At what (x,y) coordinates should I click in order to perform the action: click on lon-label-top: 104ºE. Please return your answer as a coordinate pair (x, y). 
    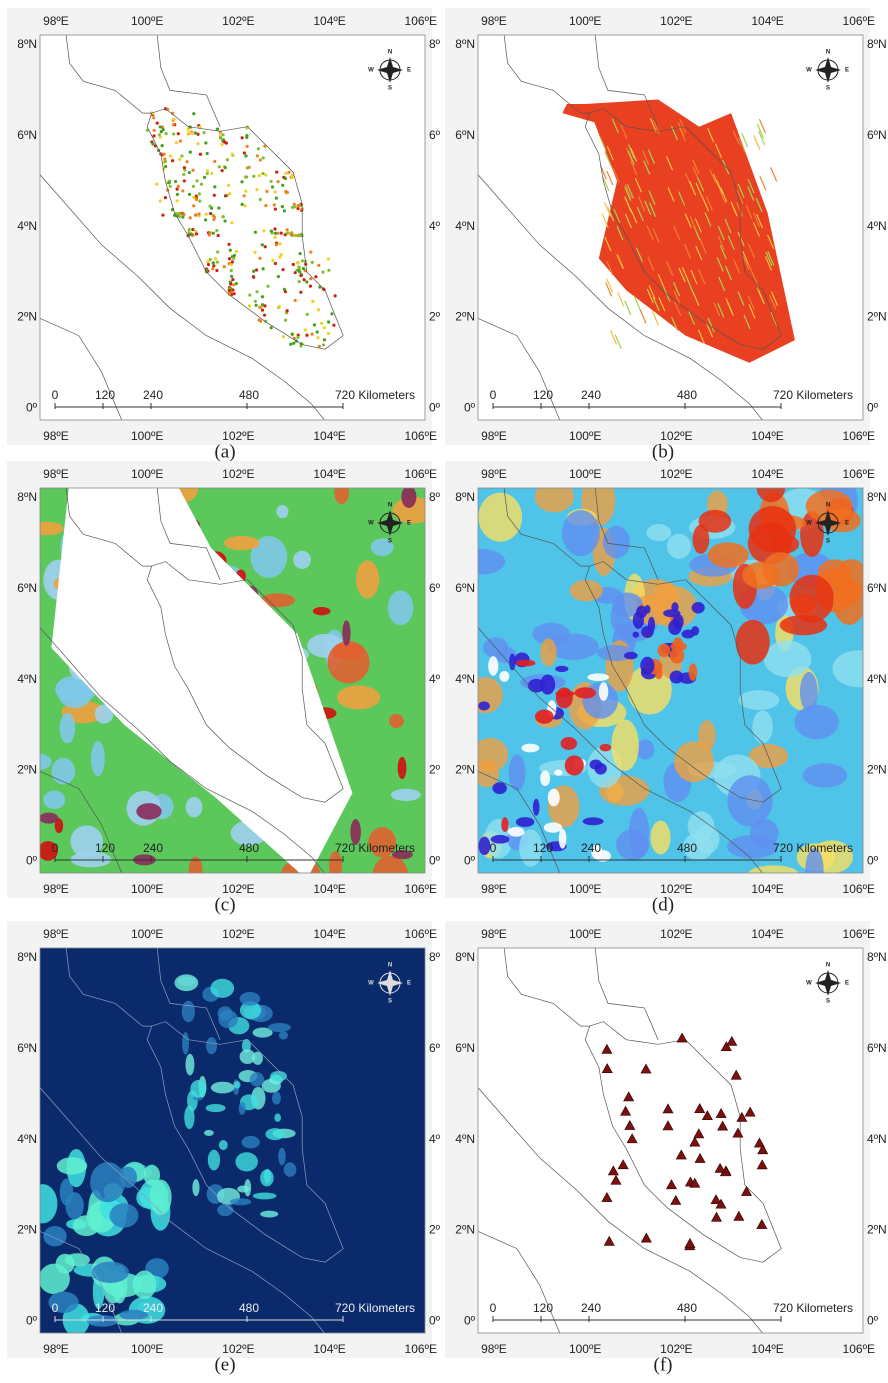
    Looking at the image, I should click on (767, 474).